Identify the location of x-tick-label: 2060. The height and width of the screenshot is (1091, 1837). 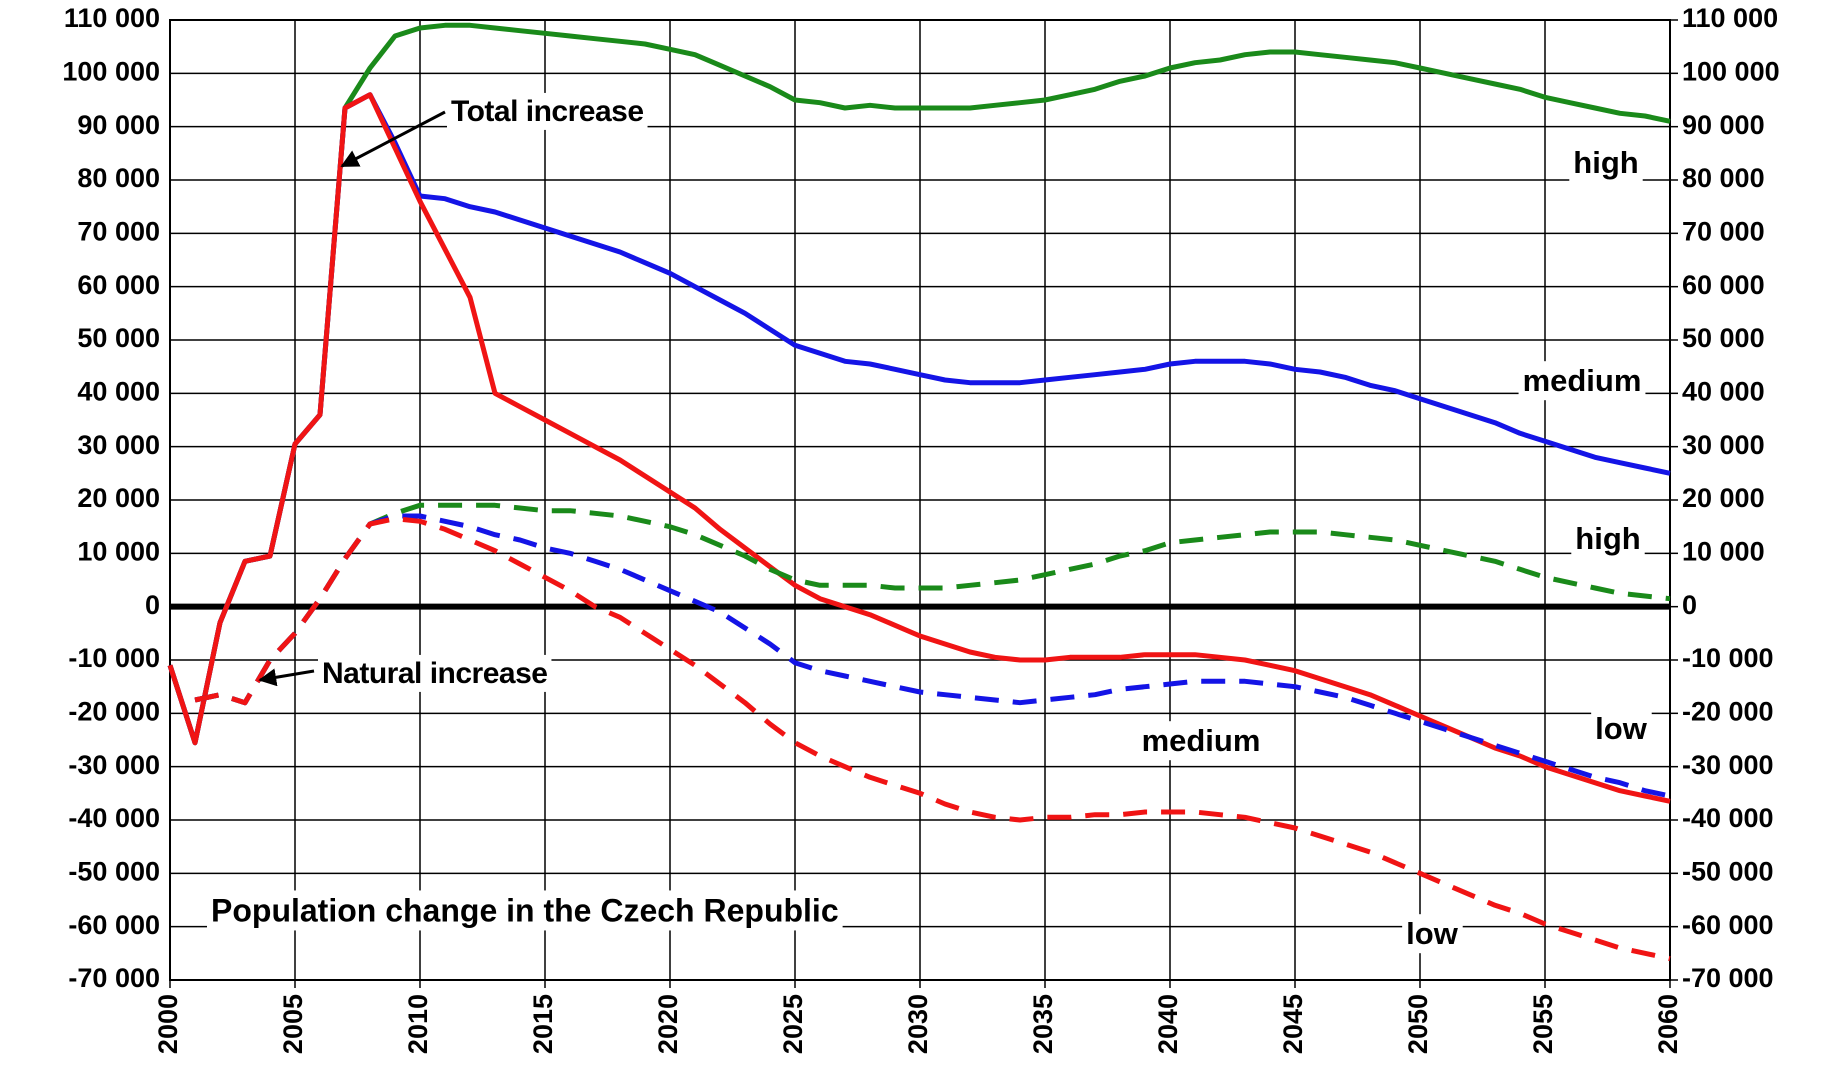
(1668, 1024).